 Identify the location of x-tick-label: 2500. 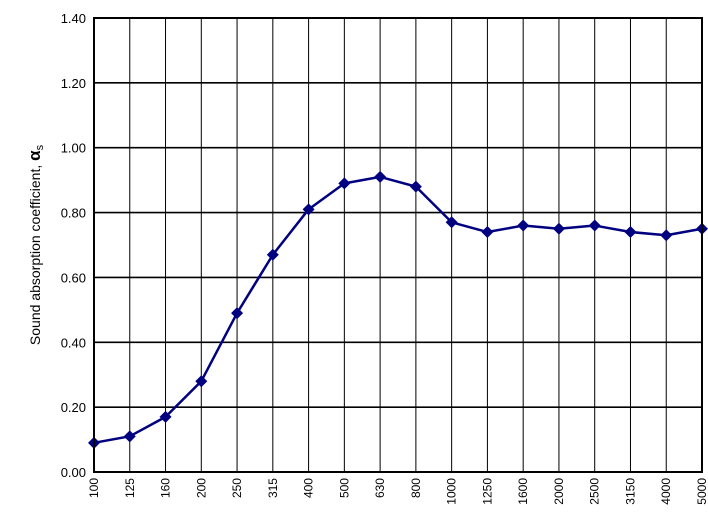
(595, 491).